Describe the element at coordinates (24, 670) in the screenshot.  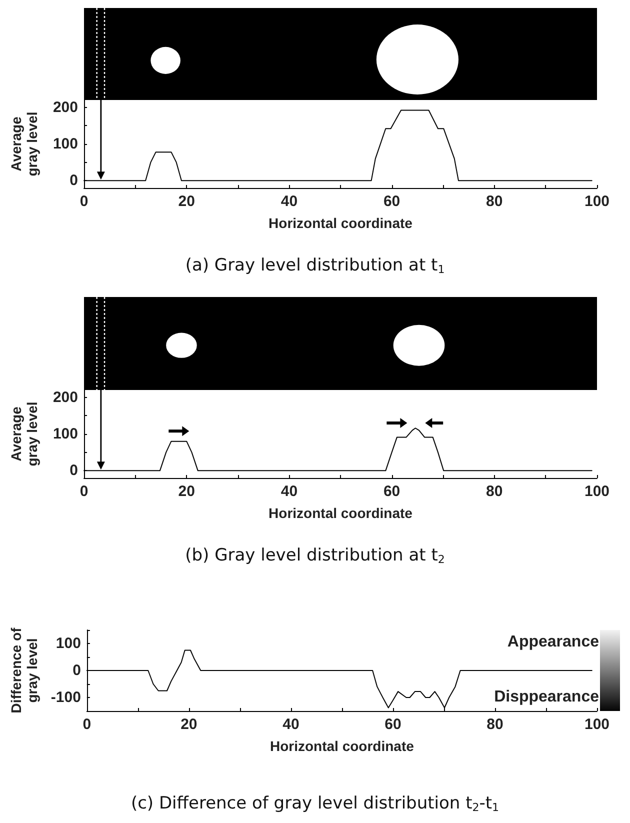
I see `y-axis-title: Difference of gray level` at that location.